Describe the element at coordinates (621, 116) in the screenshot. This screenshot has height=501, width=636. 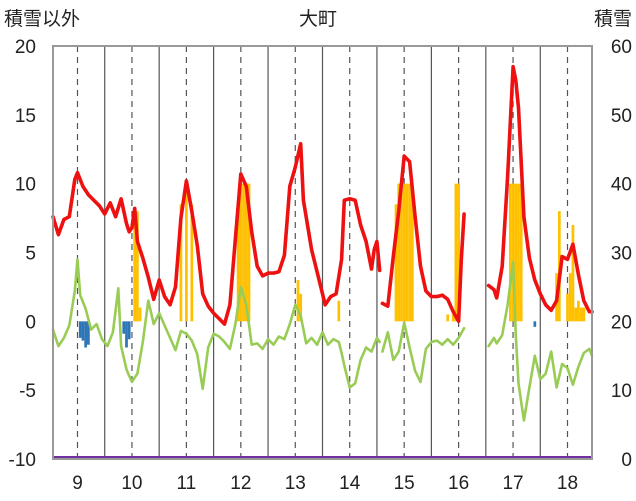
I see `y-right-tick-50: 50` at that location.